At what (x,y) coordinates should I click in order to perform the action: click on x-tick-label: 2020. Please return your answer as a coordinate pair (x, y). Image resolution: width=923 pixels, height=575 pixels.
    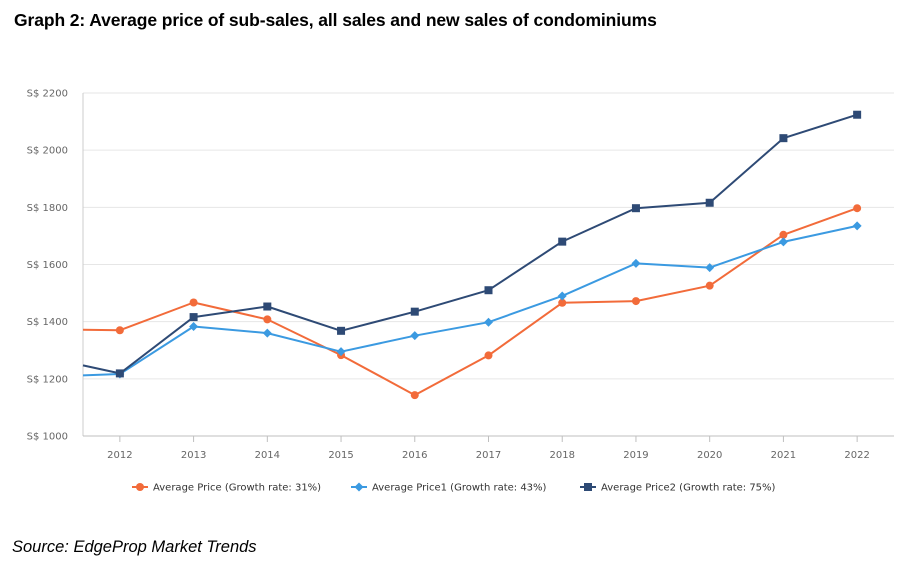
    Looking at the image, I should click on (709, 455).